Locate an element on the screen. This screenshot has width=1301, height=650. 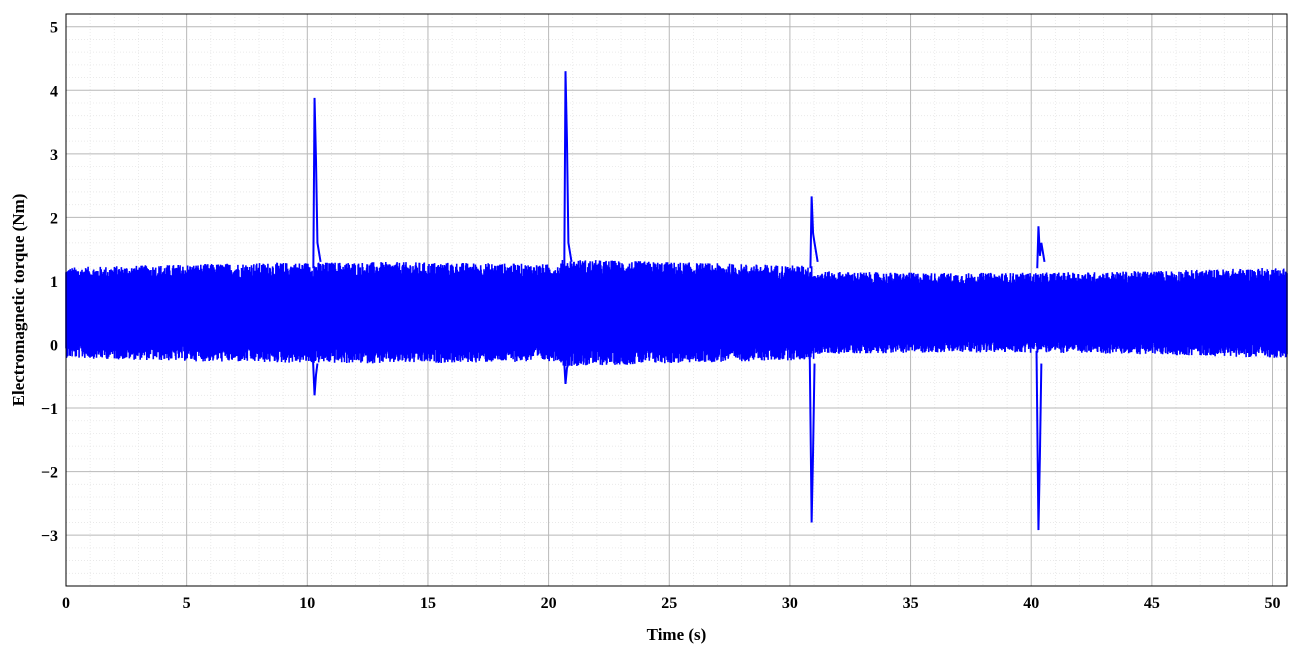
y-tick-label: 2 is located at coordinates (54, 218).